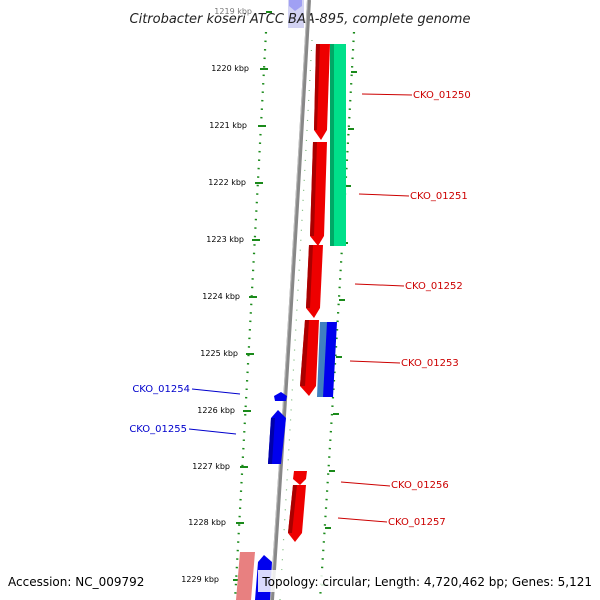 The image size is (600, 600). Describe the element at coordinates (292, 509) in the screenshot. I see `gene-cko-01257-shade` at that location.